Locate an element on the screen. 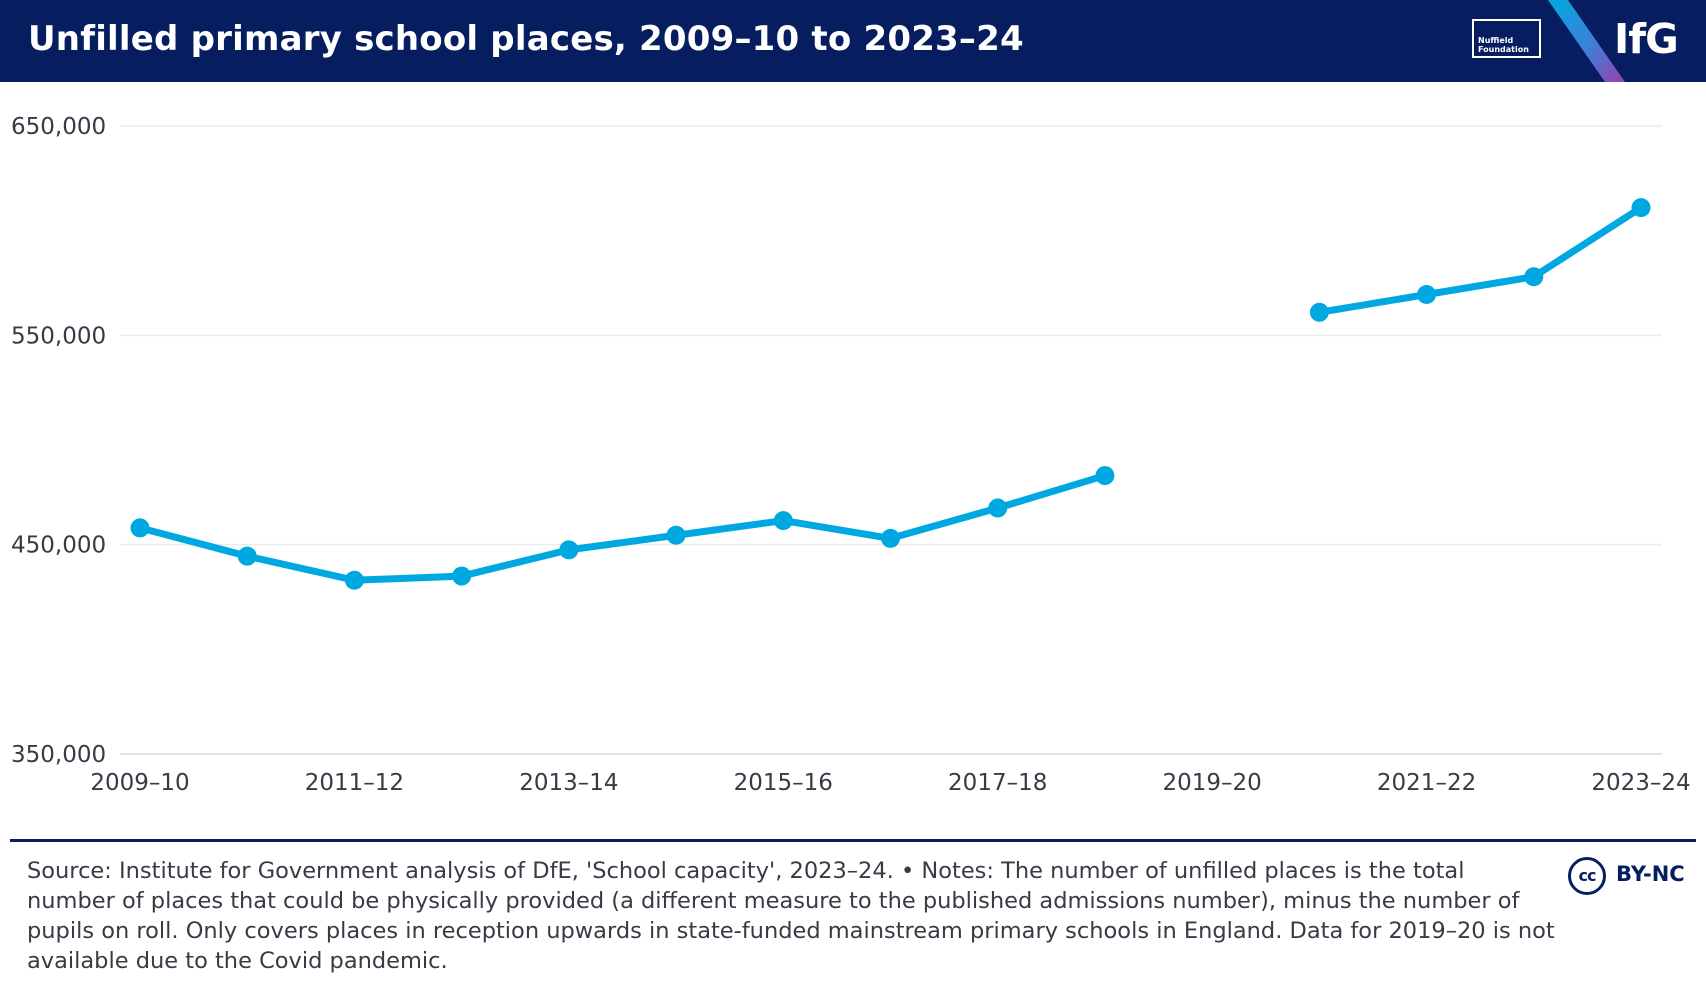  x-tick-label: 2011–12 is located at coordinates (354, 783).